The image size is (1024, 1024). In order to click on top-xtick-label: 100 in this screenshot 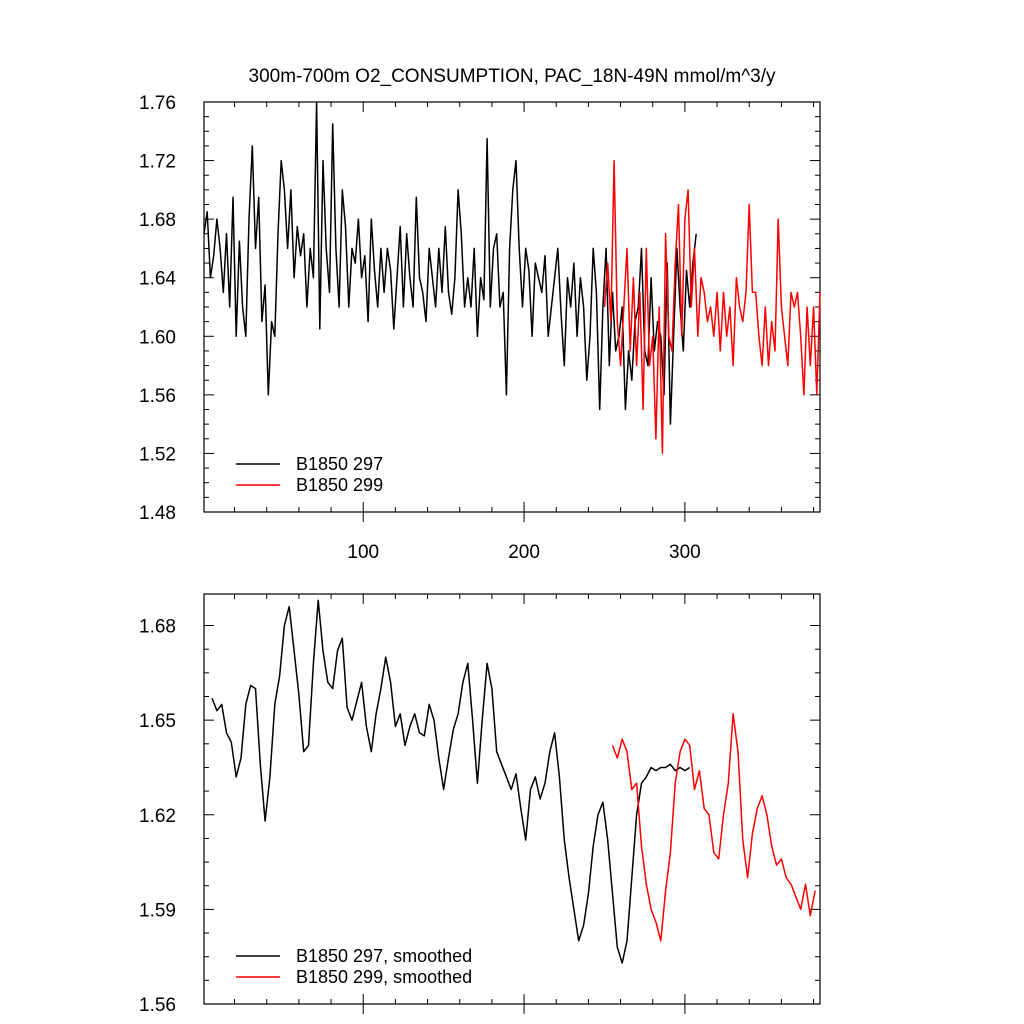, I will do `click(363, 552)`.